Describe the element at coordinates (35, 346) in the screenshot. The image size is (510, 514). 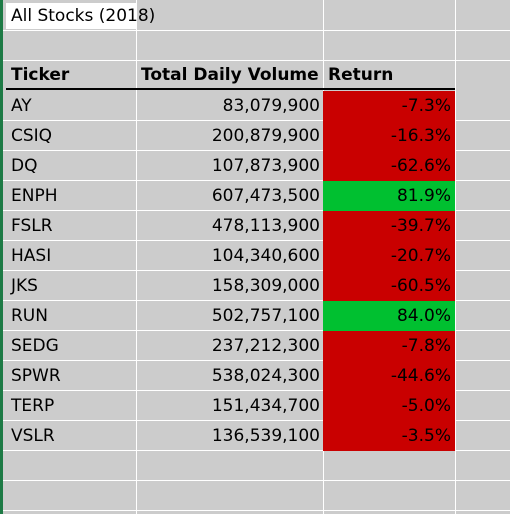
I see `ticker-cell: SEDG` at that location.